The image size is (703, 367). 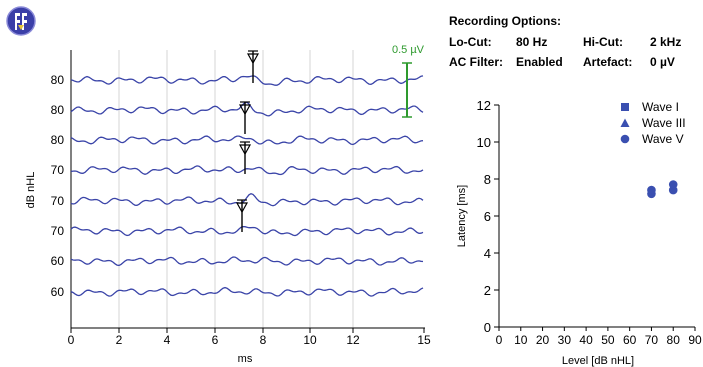 What do you see at coordinates (532, 42) in the screenshot?
I see `lo-cut-value: 80 Hz` at bounding box center [532, 42].